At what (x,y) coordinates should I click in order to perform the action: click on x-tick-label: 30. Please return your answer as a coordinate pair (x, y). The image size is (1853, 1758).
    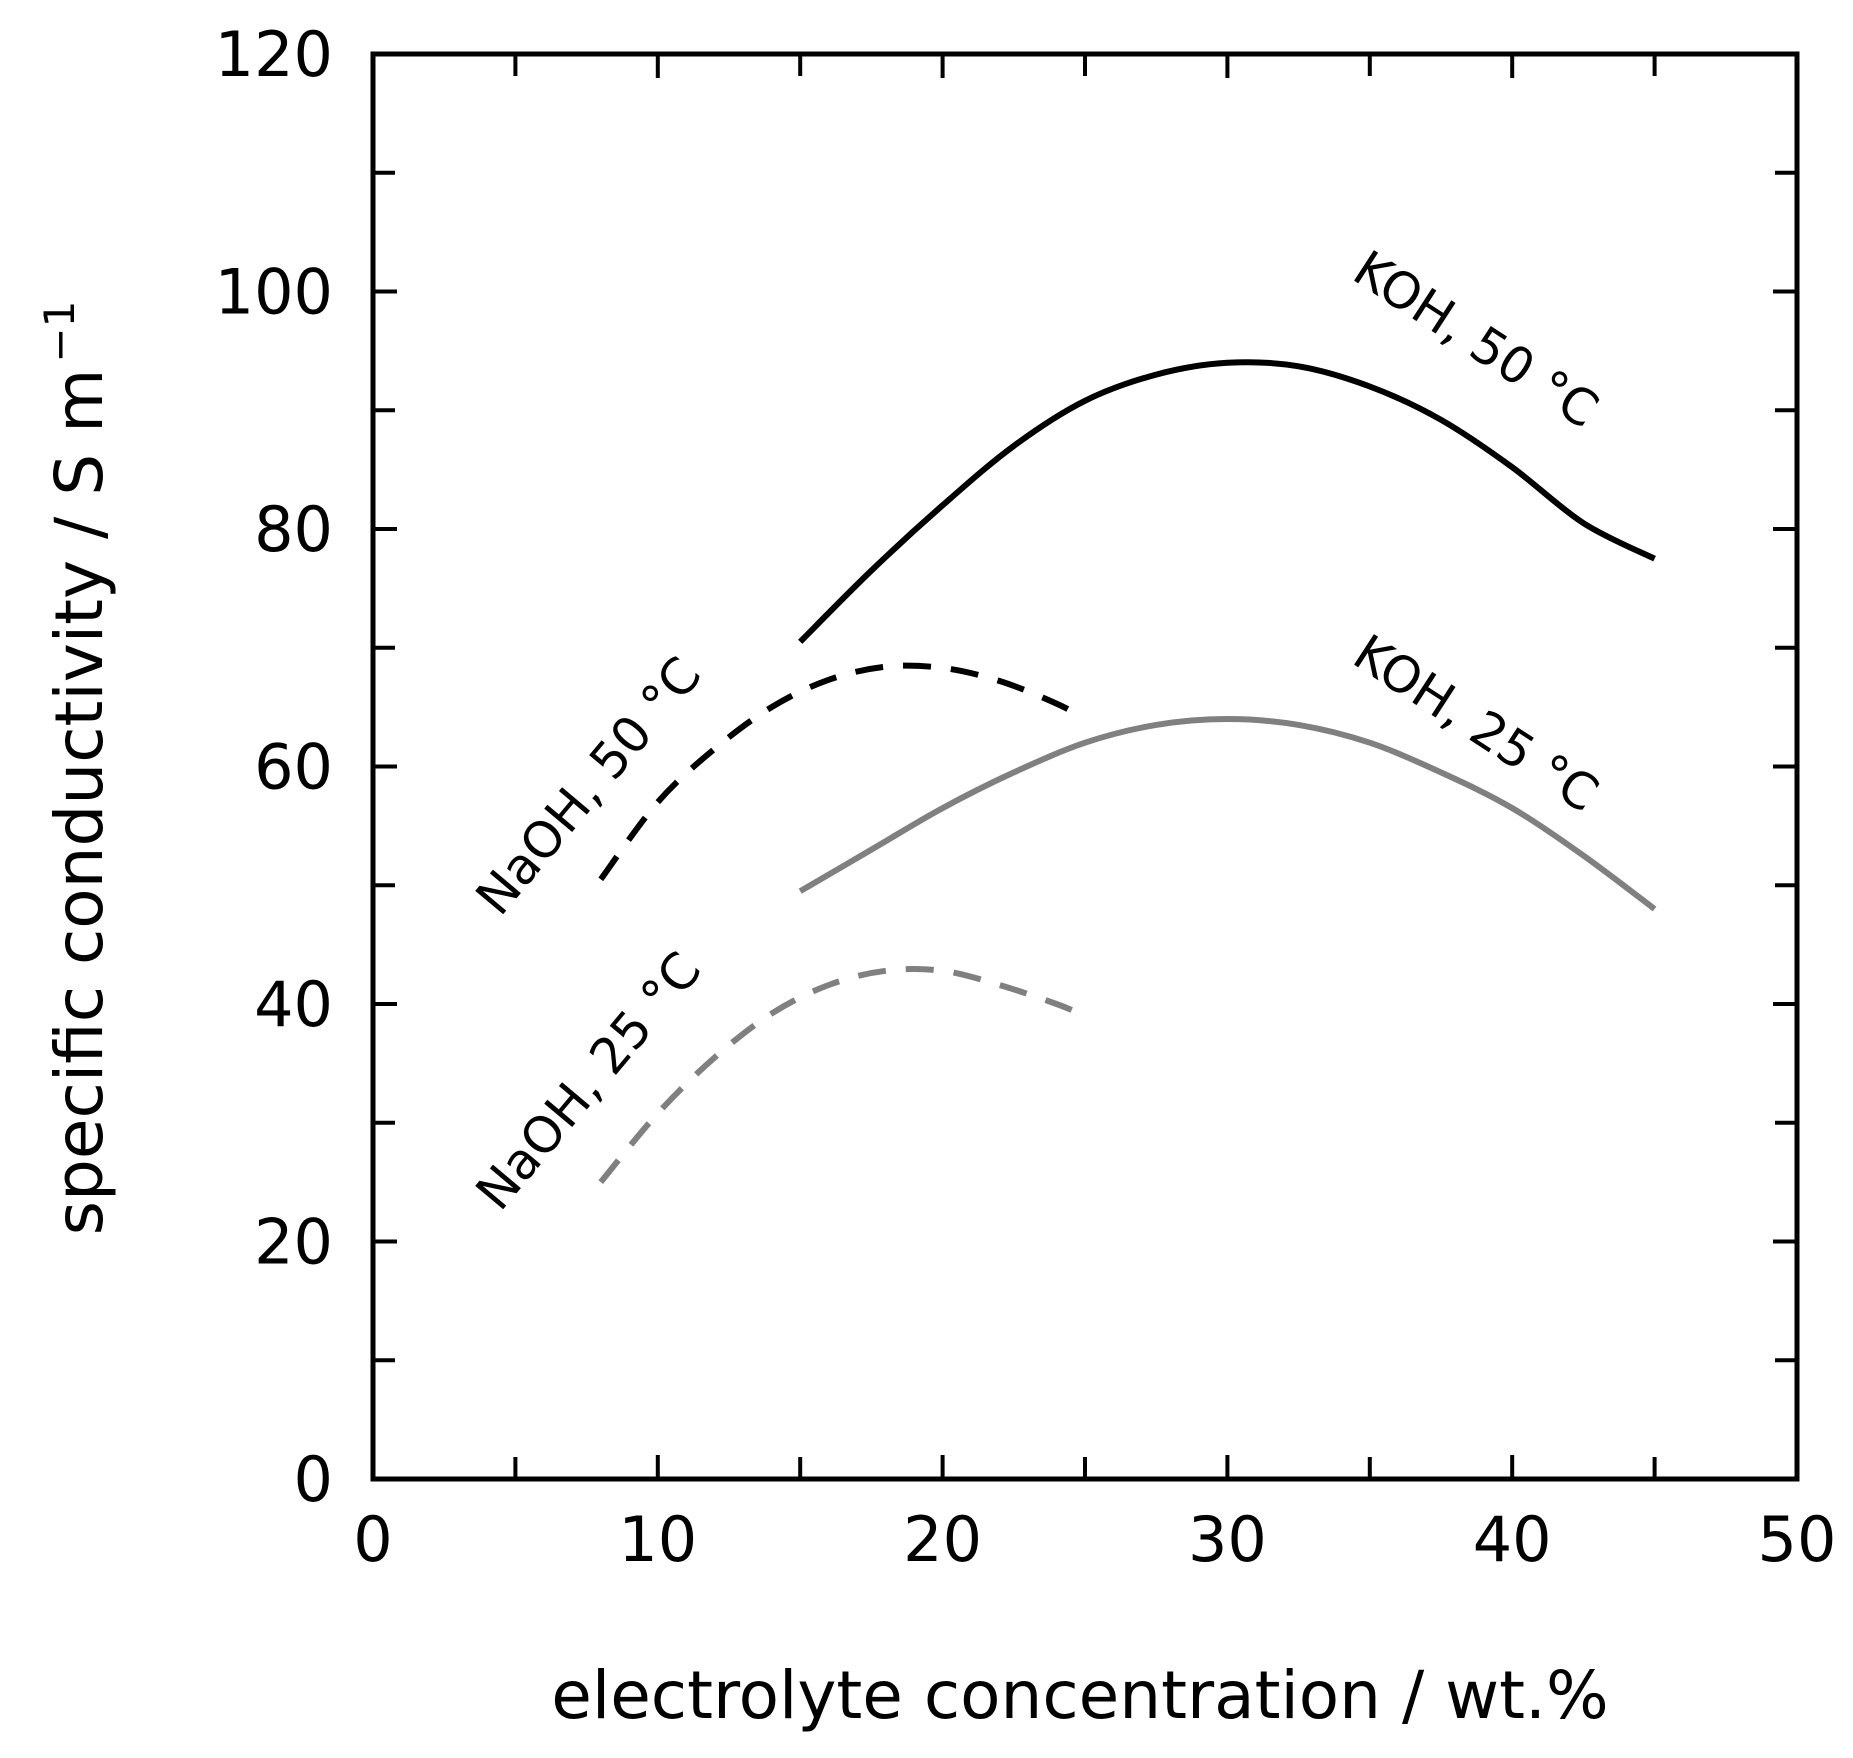
    Looking at the image, I should click on (1227, 1539).